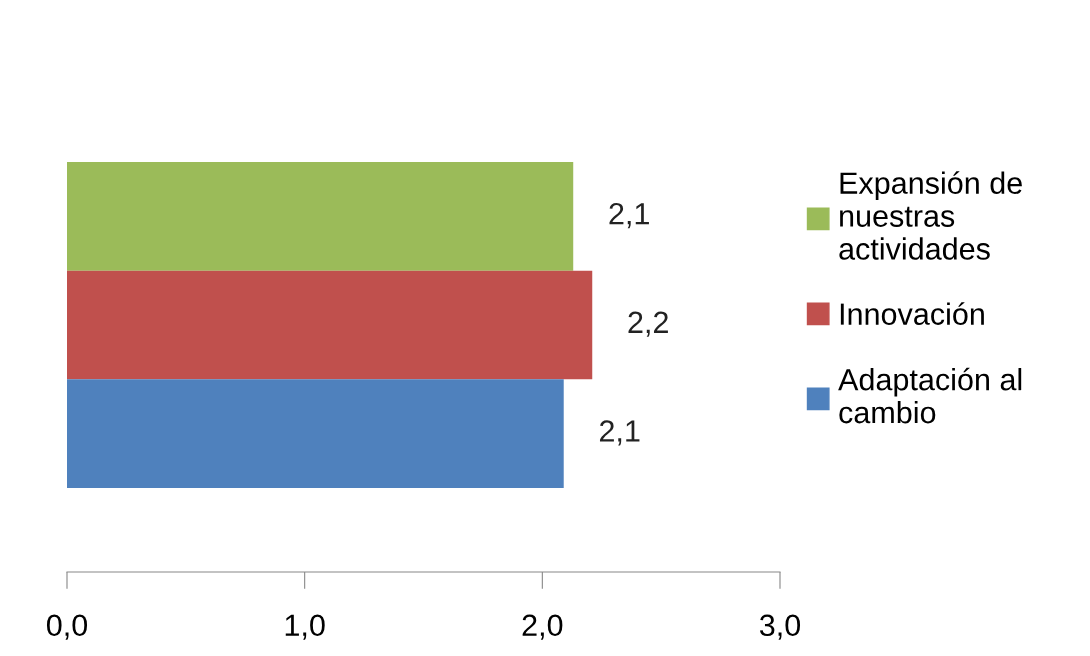 This screenshot has width=1090, height=656. Describe the element at coordinates (930, 395) in the screenshot. I see `legend-label: Adaptación al cambio` at that location.